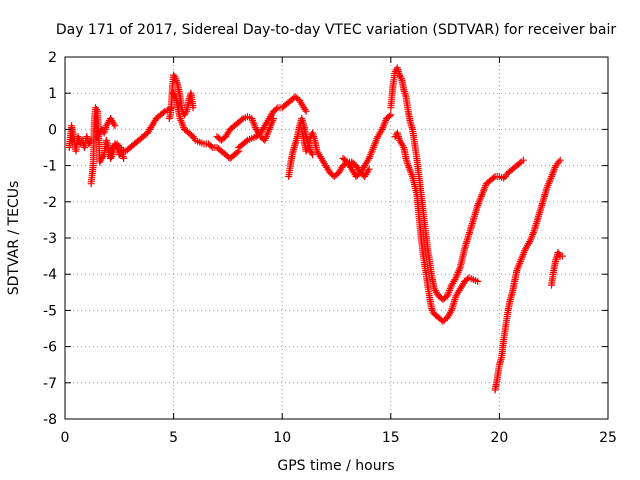  I want to click on y-tick-label: -5, so click(50, 311).